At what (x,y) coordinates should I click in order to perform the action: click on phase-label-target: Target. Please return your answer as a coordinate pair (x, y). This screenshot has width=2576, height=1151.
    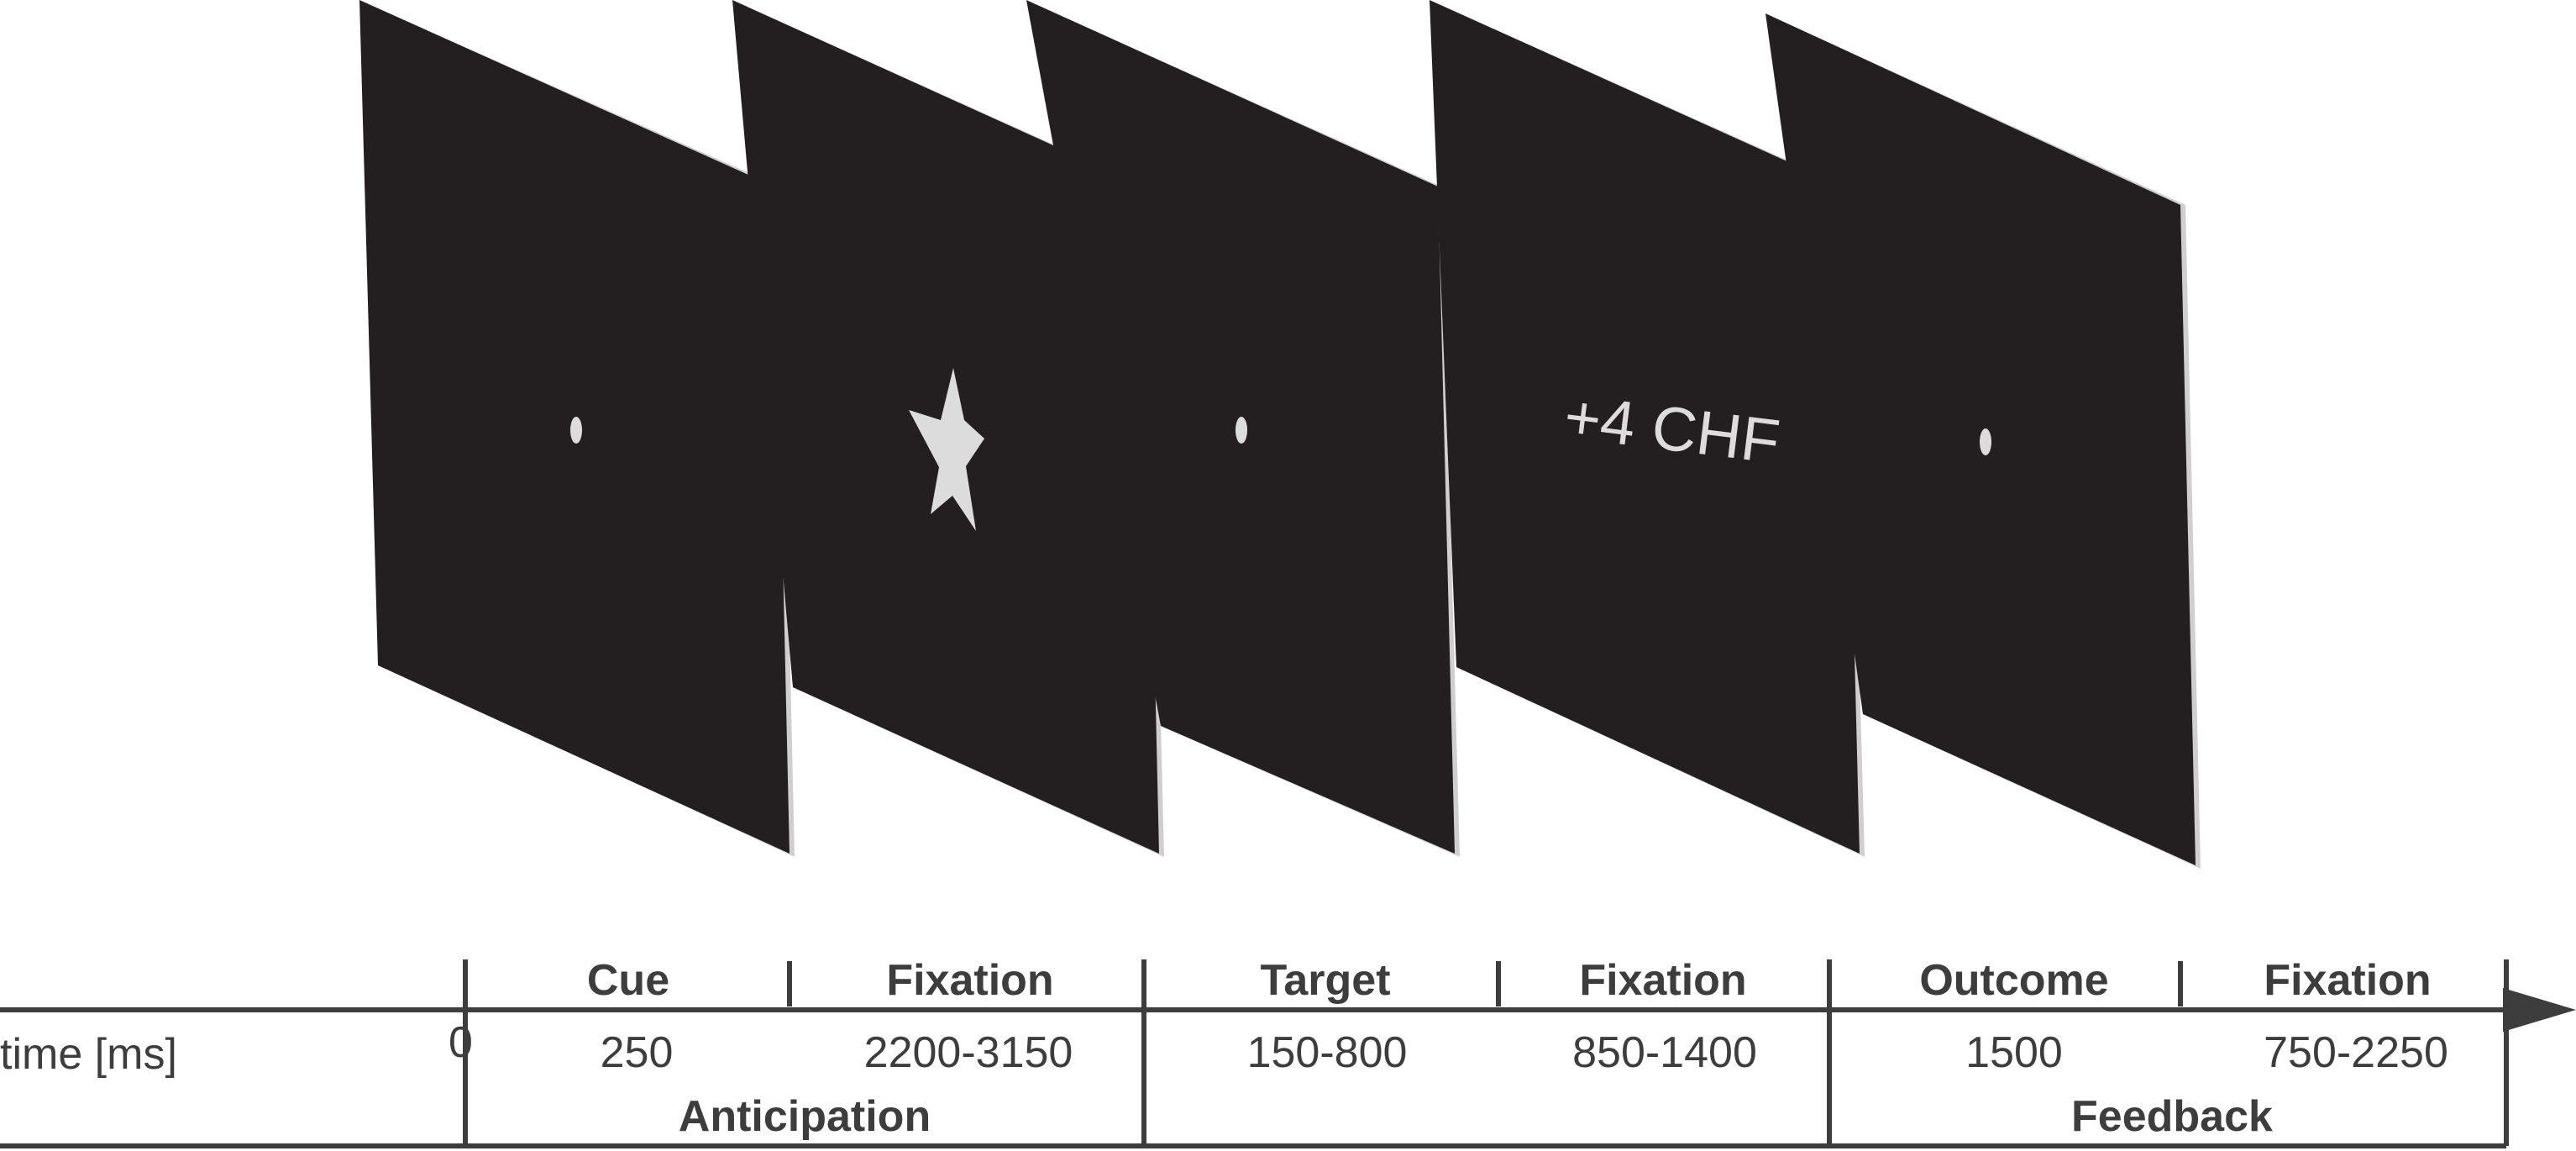
    Looking at the image, I should click on (1325, 980).